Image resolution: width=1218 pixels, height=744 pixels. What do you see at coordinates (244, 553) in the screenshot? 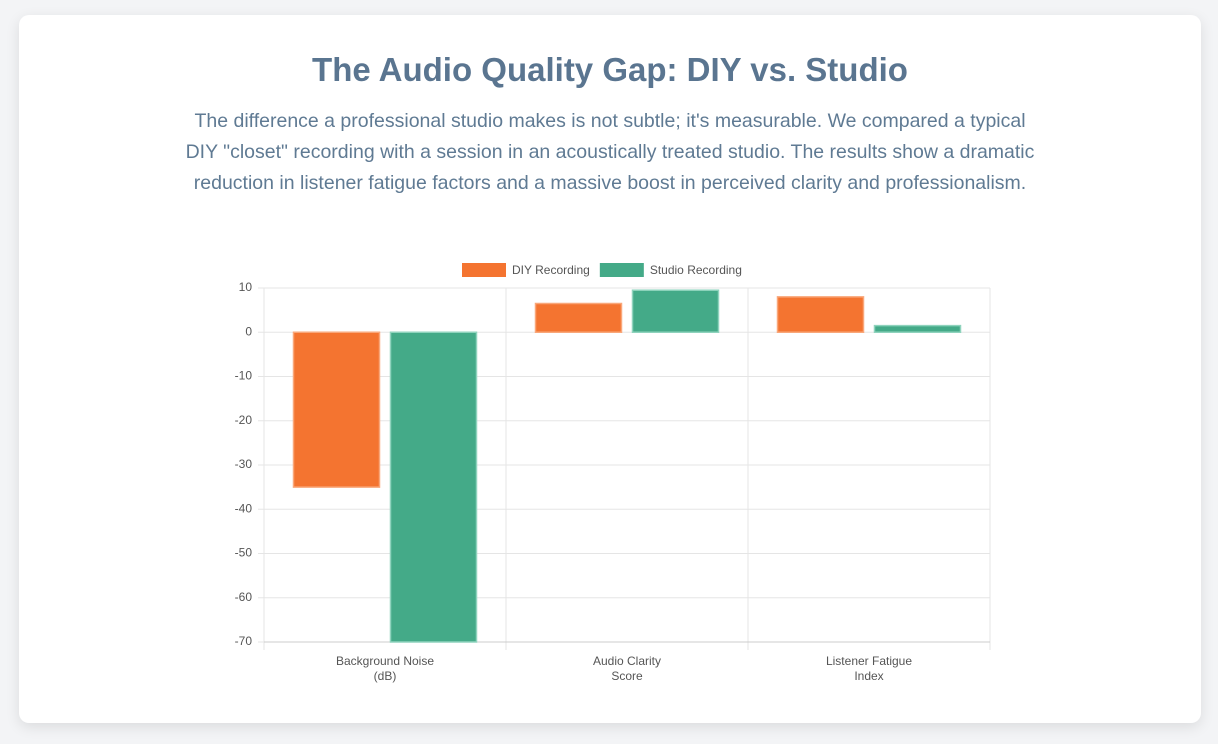
I see `y-tick-label: -50` at bounding box center [244, 553].